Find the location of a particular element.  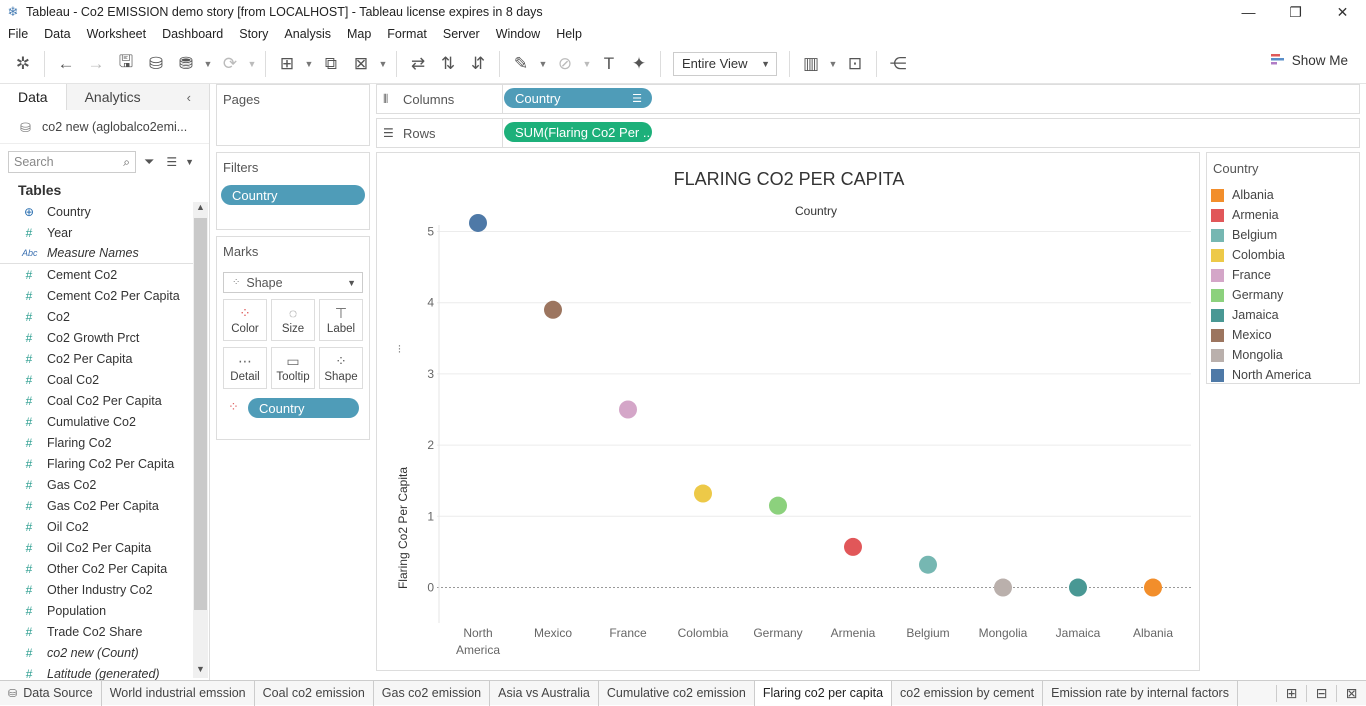

field-item: ⊕ Country is located at coordinates (96, 211).